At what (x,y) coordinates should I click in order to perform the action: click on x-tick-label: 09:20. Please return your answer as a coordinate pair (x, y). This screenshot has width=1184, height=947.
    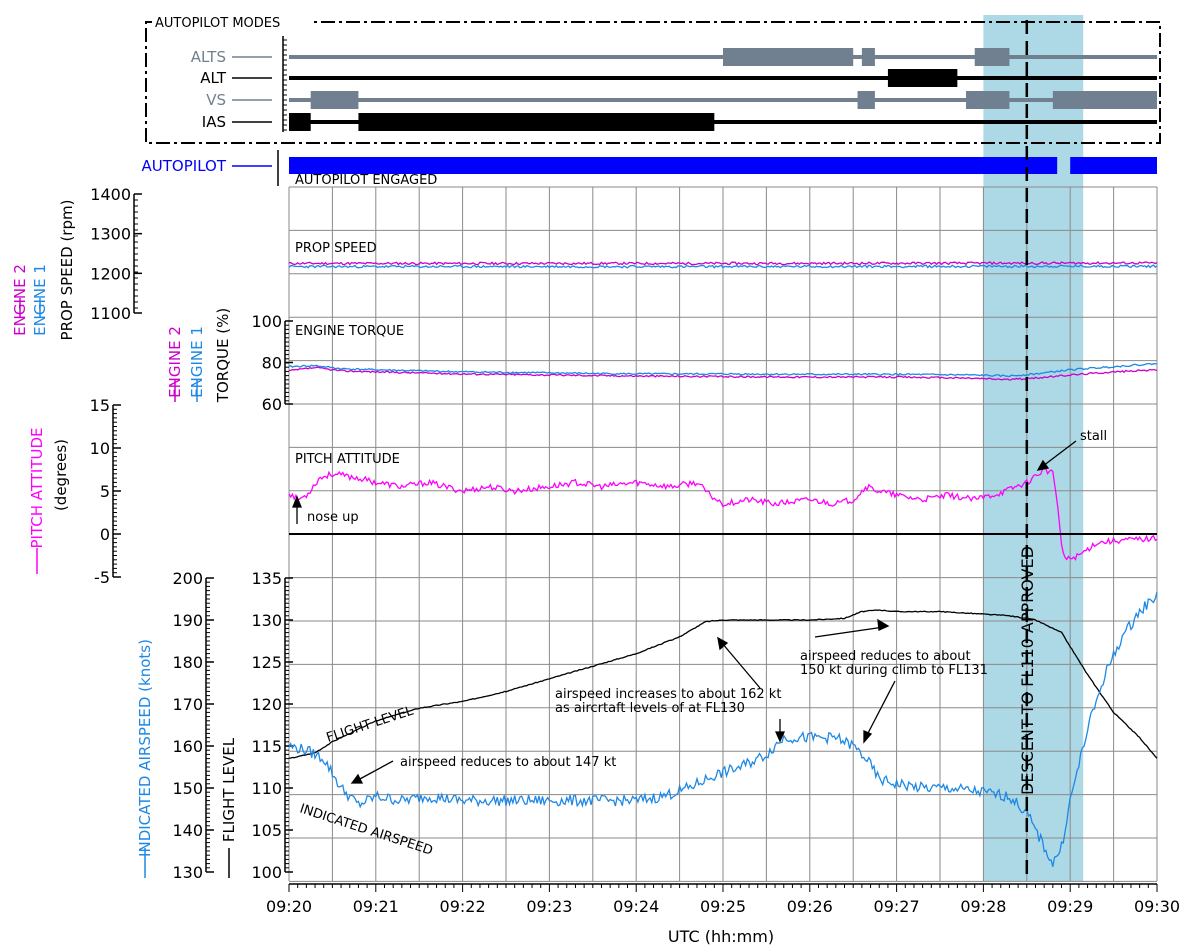
    Looking at the image, I should click on (289, 906).